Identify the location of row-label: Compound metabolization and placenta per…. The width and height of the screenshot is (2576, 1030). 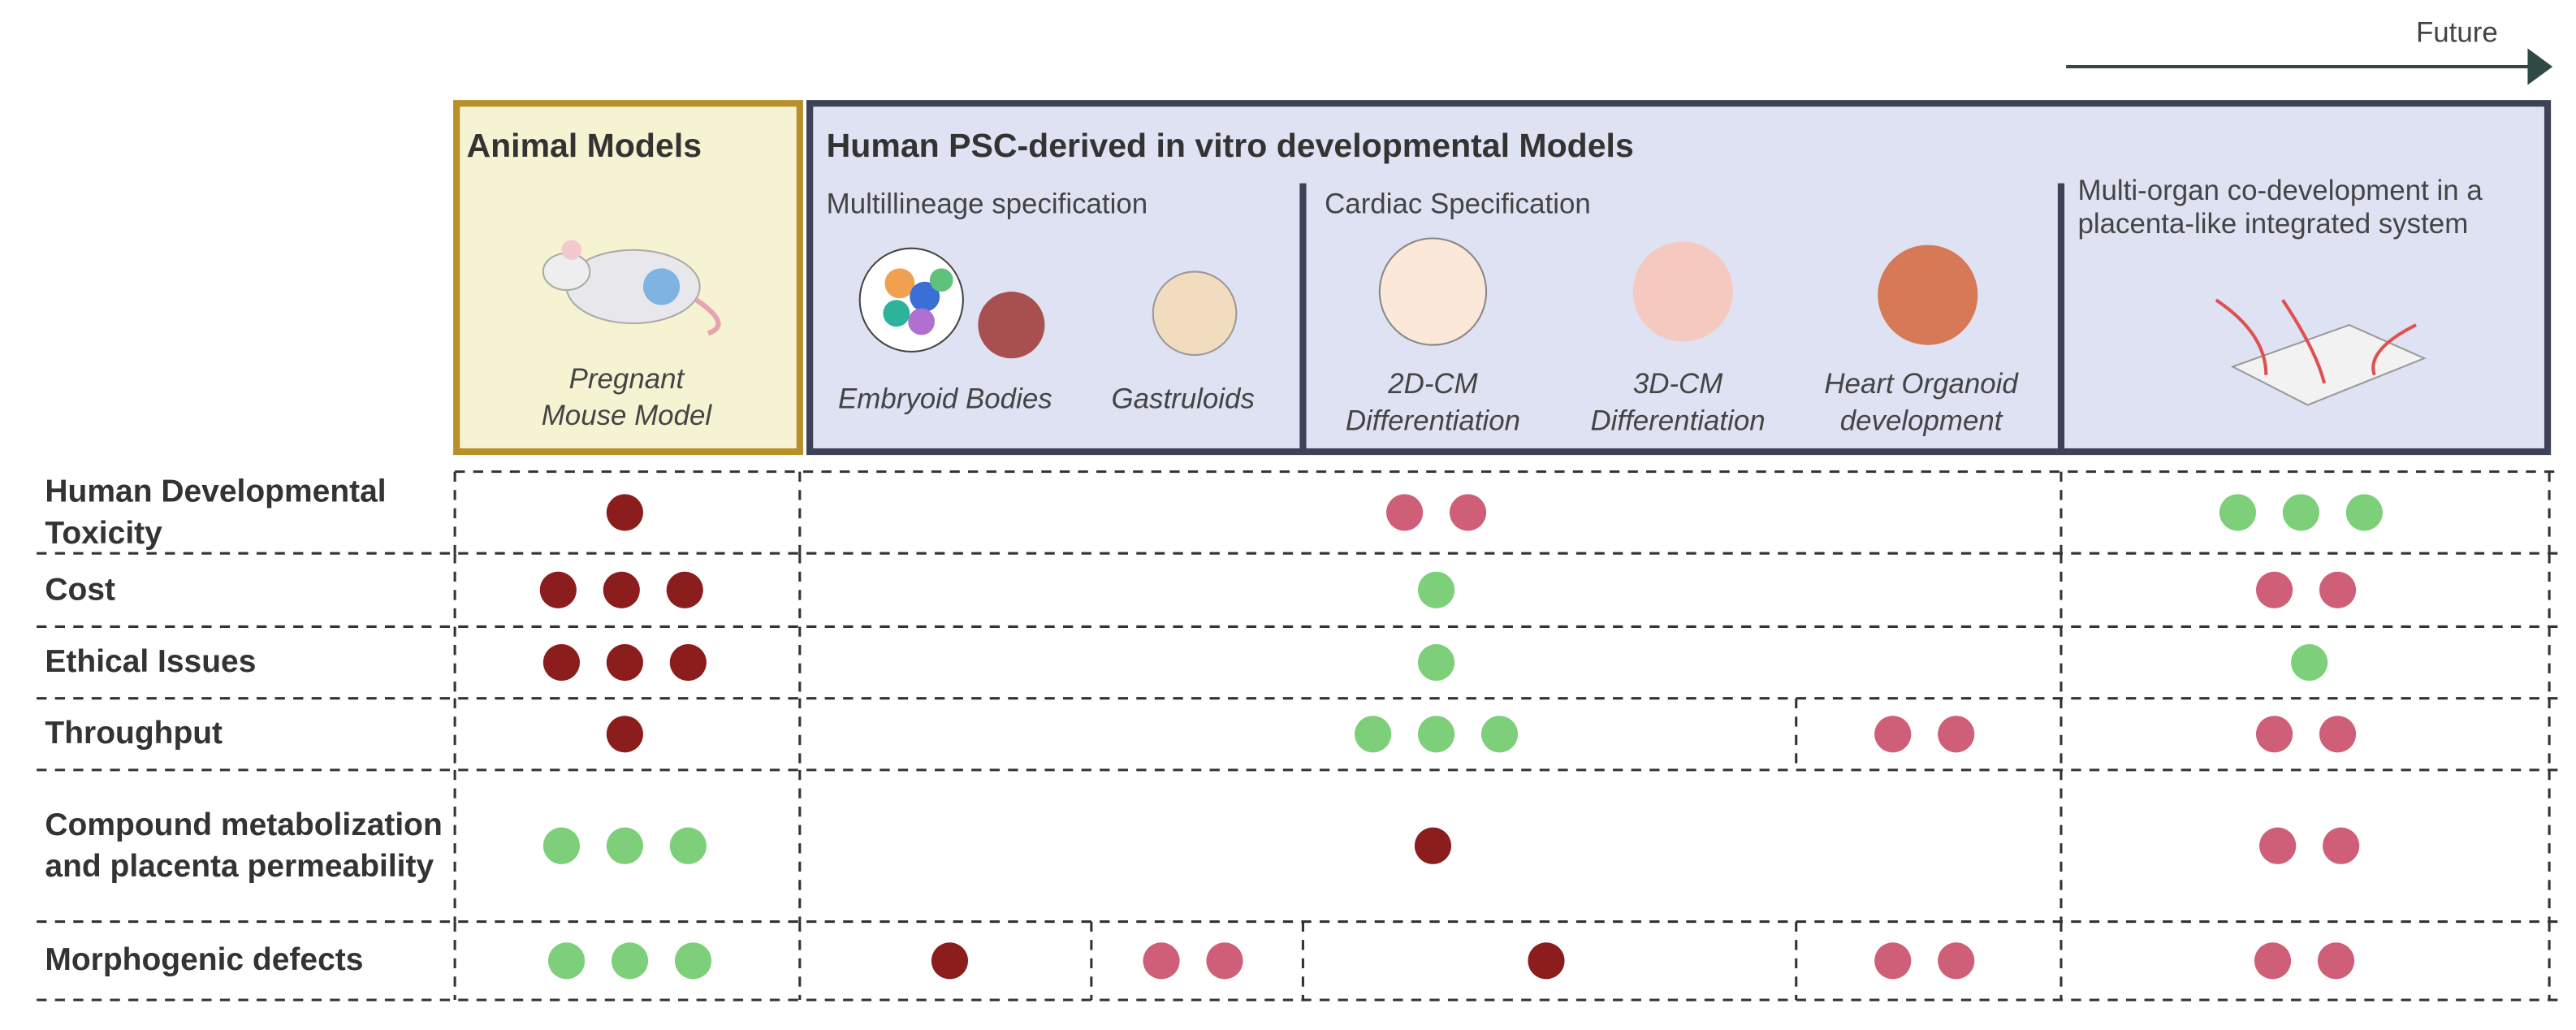
(244, 846).